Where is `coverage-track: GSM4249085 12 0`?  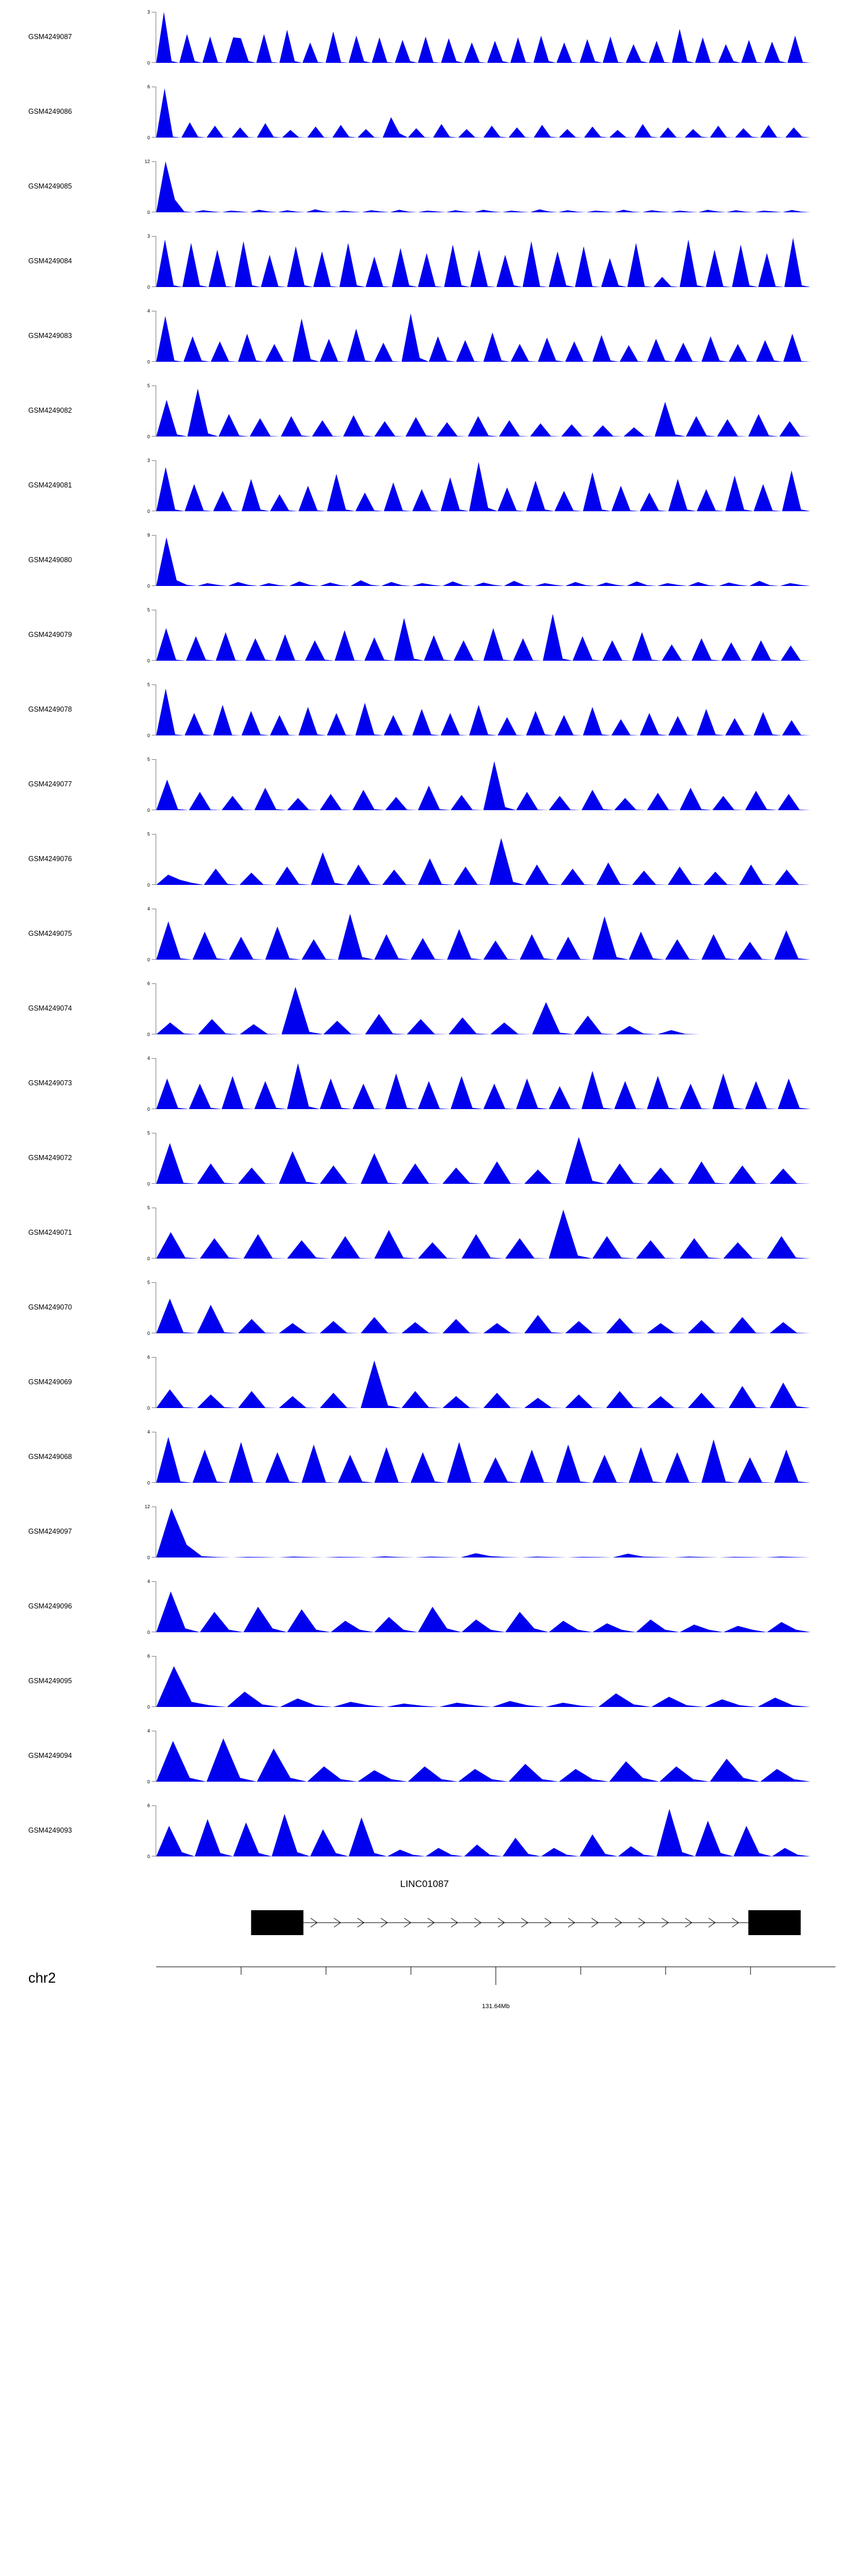
coverage-track: GSM4249085 12 0 is located at coordinates (424, 186).